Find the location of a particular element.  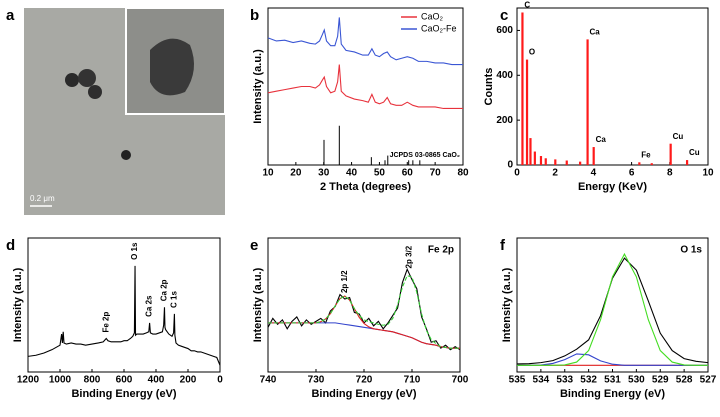

peak-annotation: Ca 2p is located at coordinates (164, 290).